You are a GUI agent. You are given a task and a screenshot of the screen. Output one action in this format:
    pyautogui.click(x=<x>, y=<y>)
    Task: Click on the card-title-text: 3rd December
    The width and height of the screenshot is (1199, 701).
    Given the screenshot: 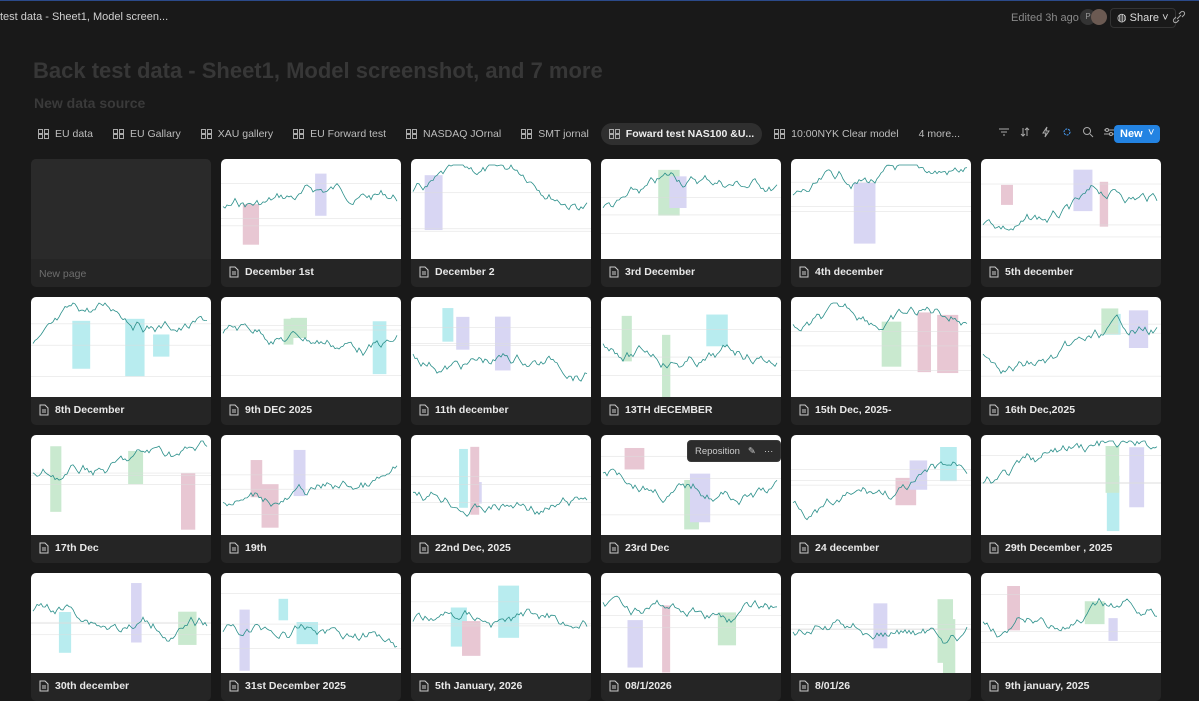 What is the action you would take?
    pyautogui.click(x=660, y=272)
    